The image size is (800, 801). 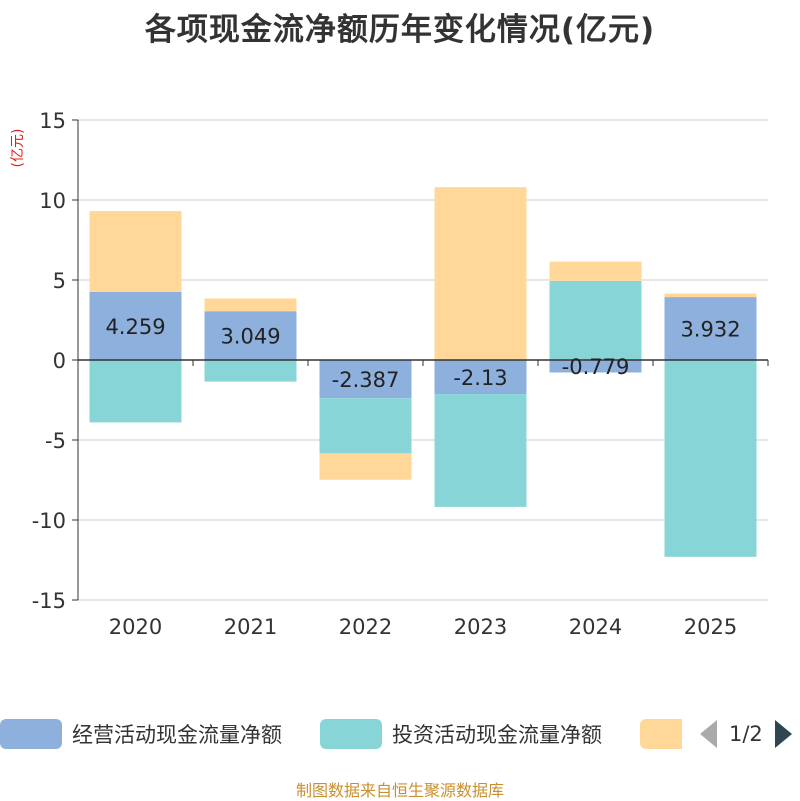 What do you see at coordinates (710, 458) in the screenshot?
I see `bar-investing-2025` at bounding box center [710, 458].